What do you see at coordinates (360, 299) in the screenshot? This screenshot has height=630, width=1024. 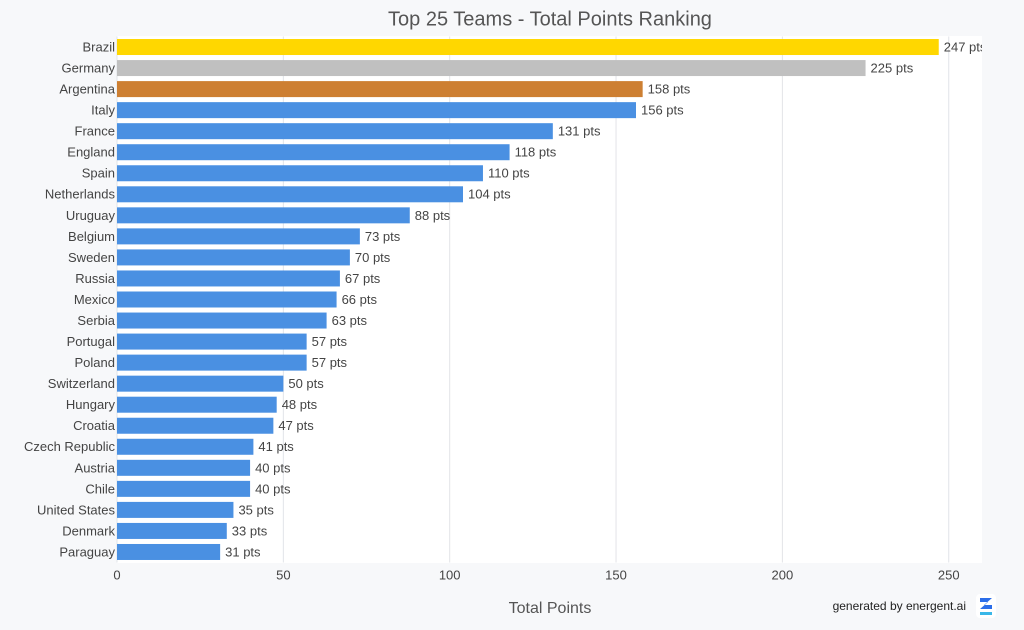 I see `value-label: 66 pts` at bounding box center [360, 299].